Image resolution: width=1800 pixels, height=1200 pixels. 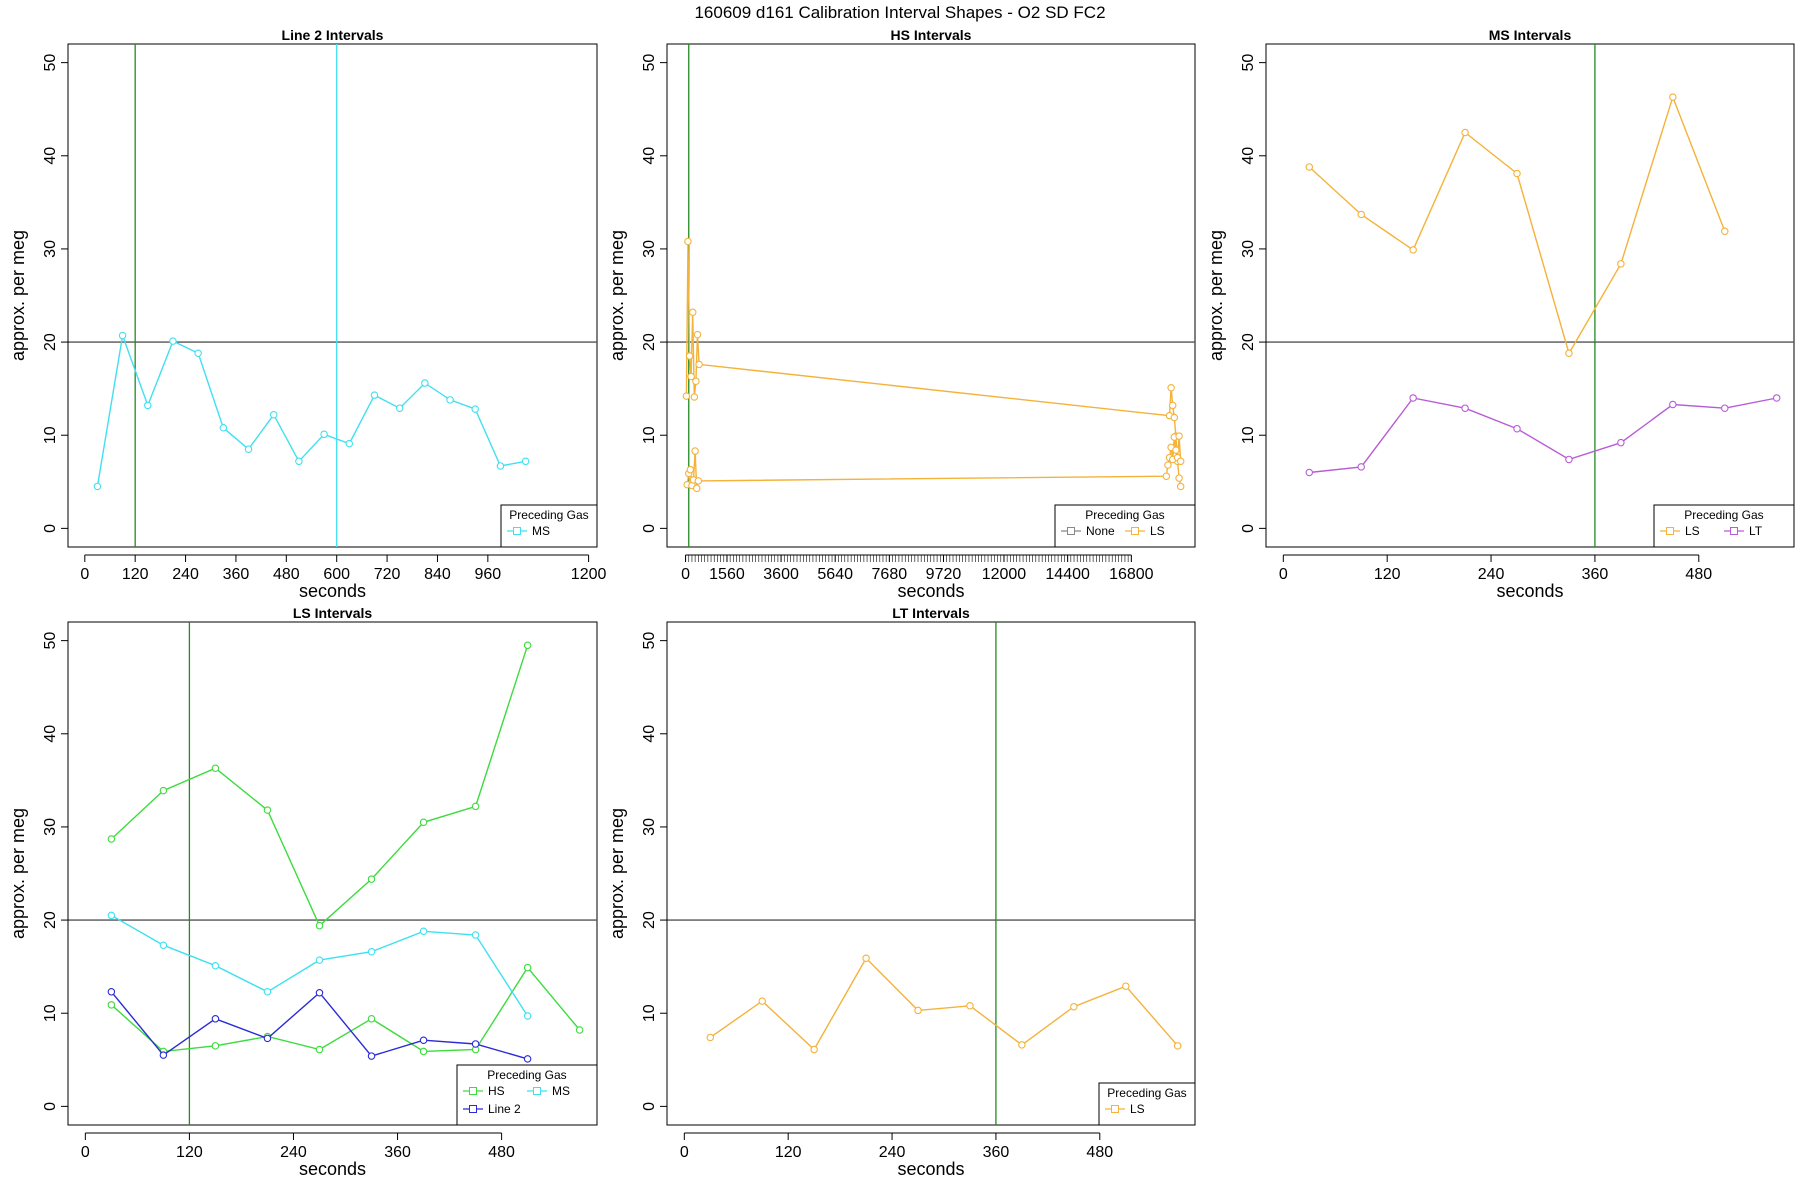 What do you see at coordinates (1248, 156) in the screenshot?
I see `y-tick-label: 40` at bounding box center [1248, 156].